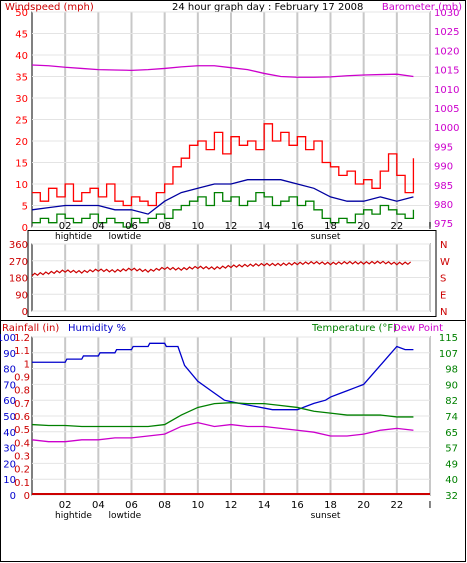  Describe the element at coordinates (363, 505) in the screenshot. I see `p3-x-tick-20: 20` at that location.